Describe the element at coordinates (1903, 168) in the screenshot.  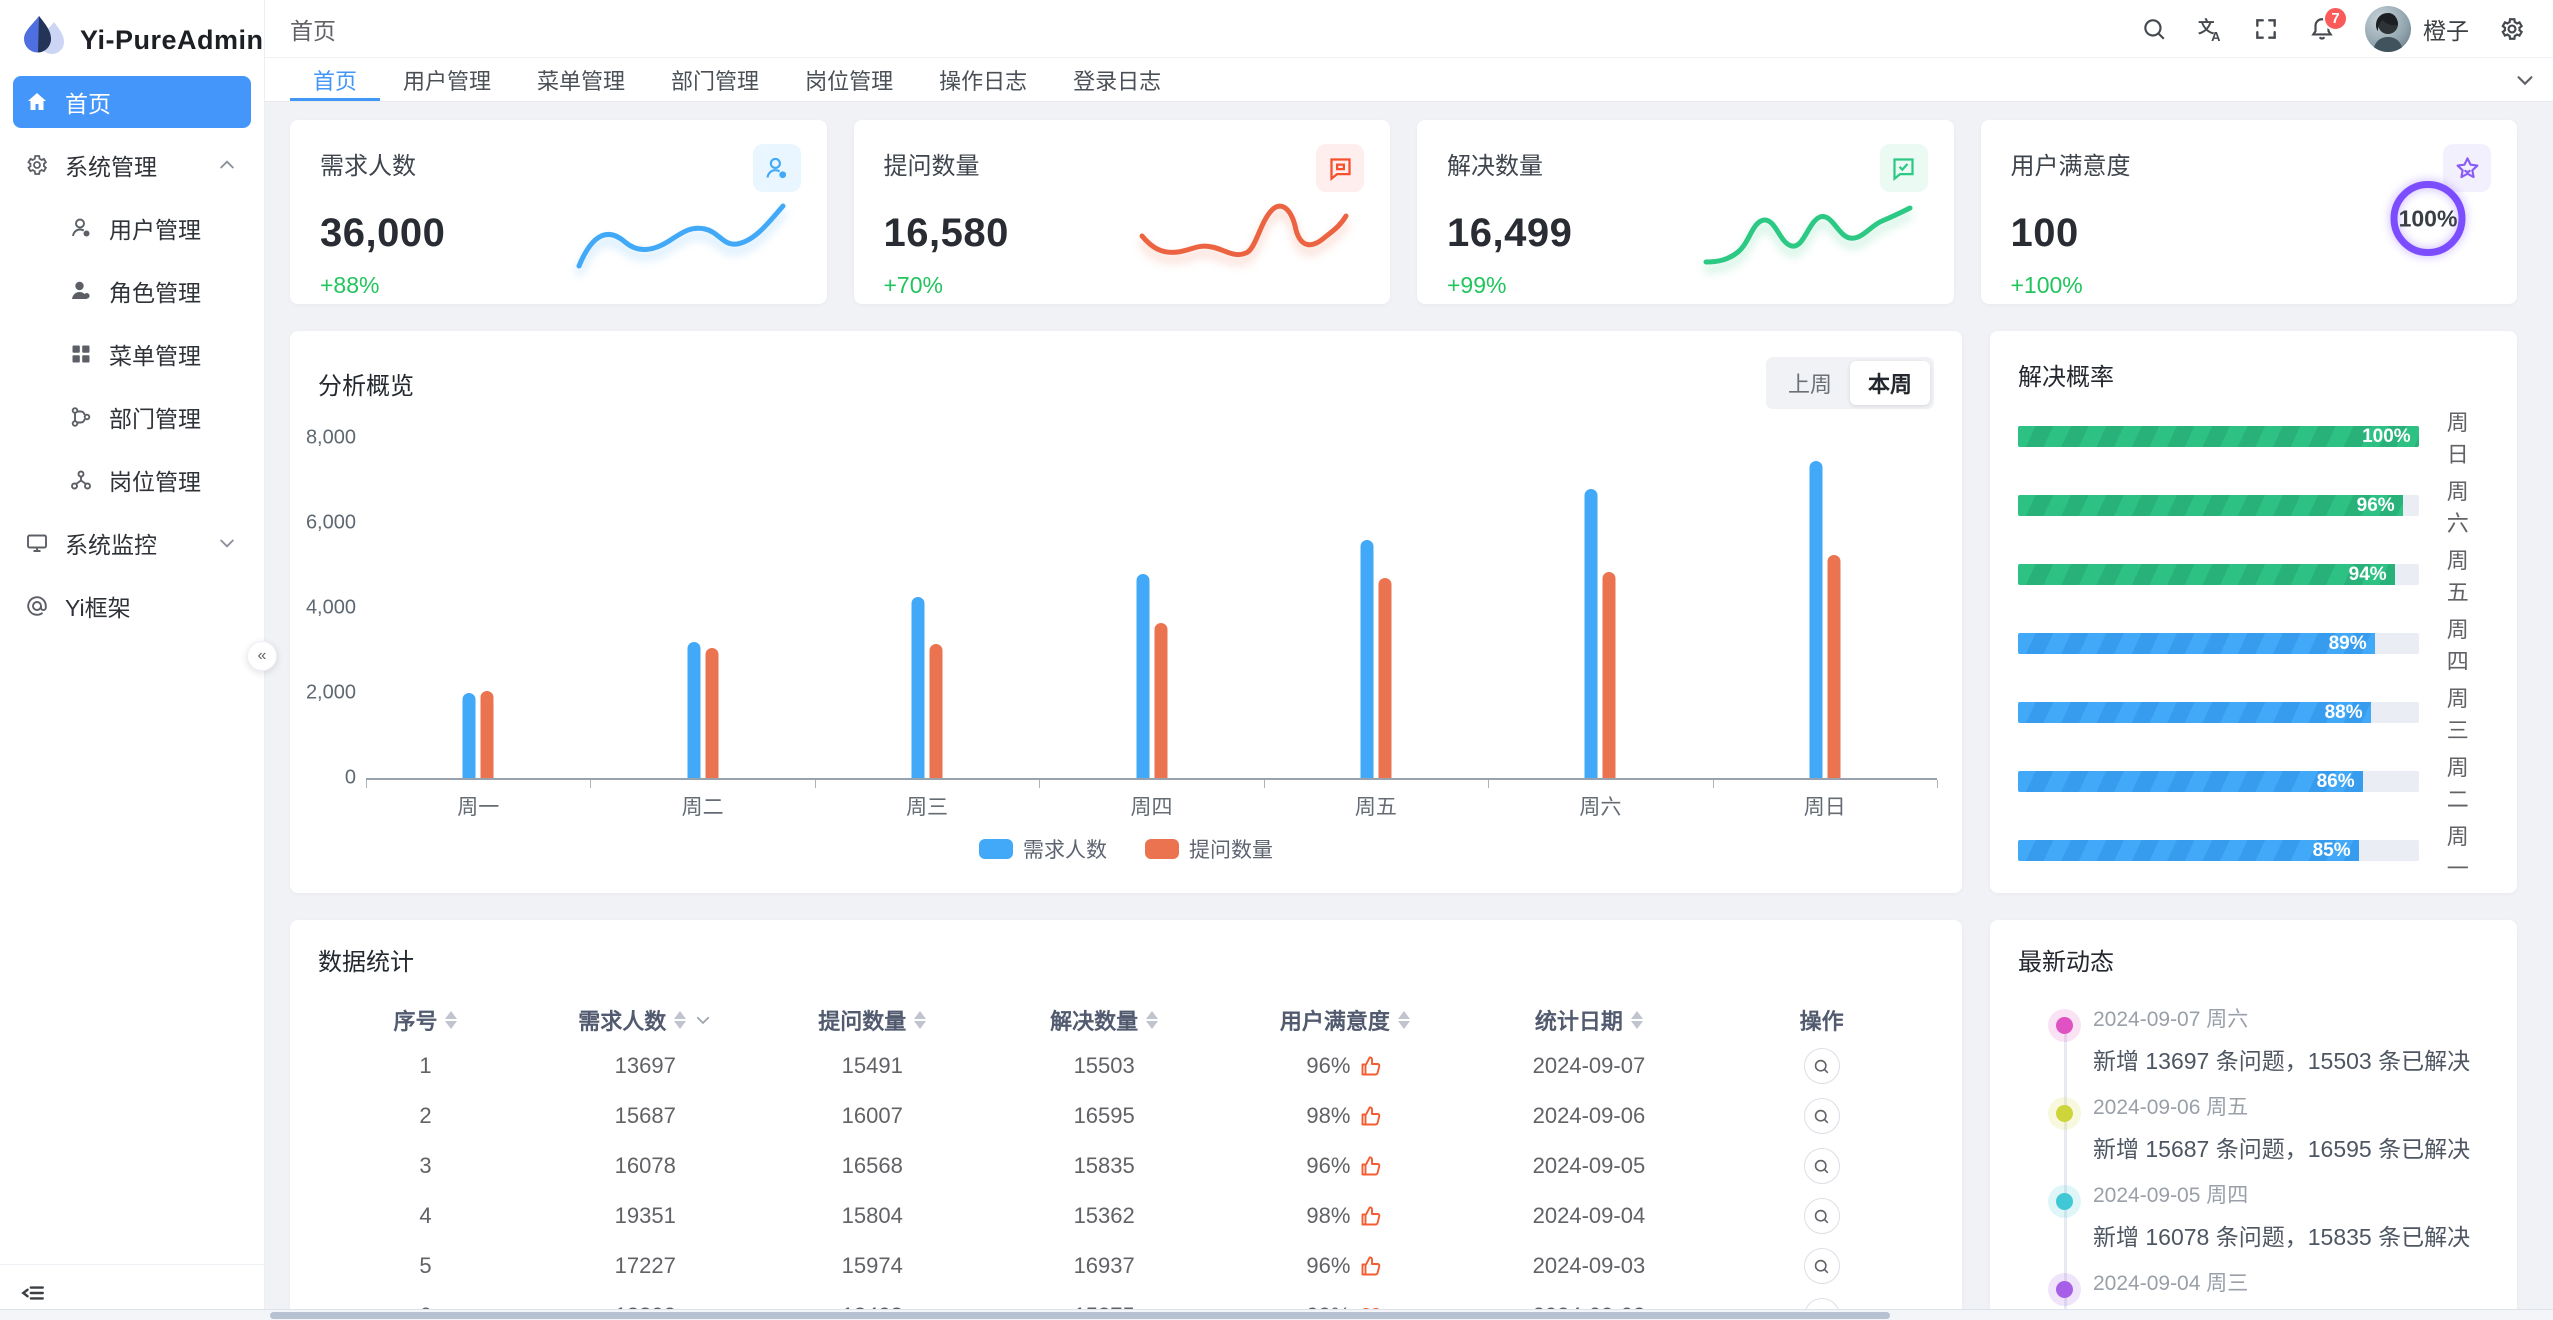
I see `chat-check-icon` at that location.